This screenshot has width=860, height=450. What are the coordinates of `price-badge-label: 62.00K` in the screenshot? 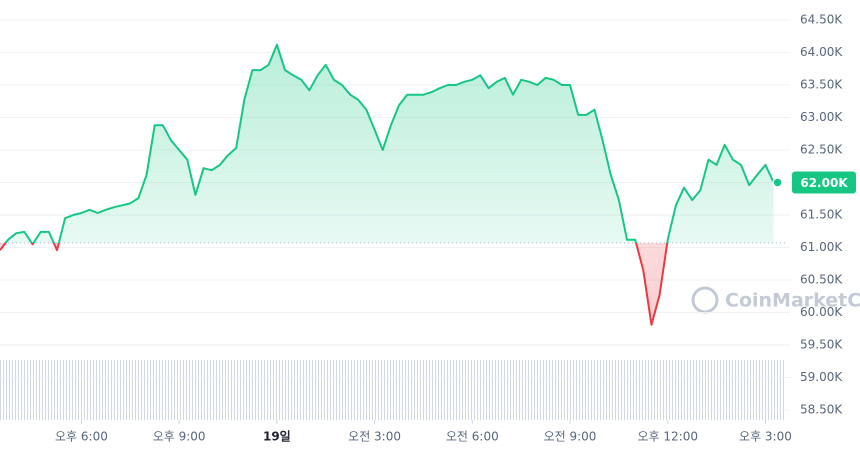 It's located at (824, 183).